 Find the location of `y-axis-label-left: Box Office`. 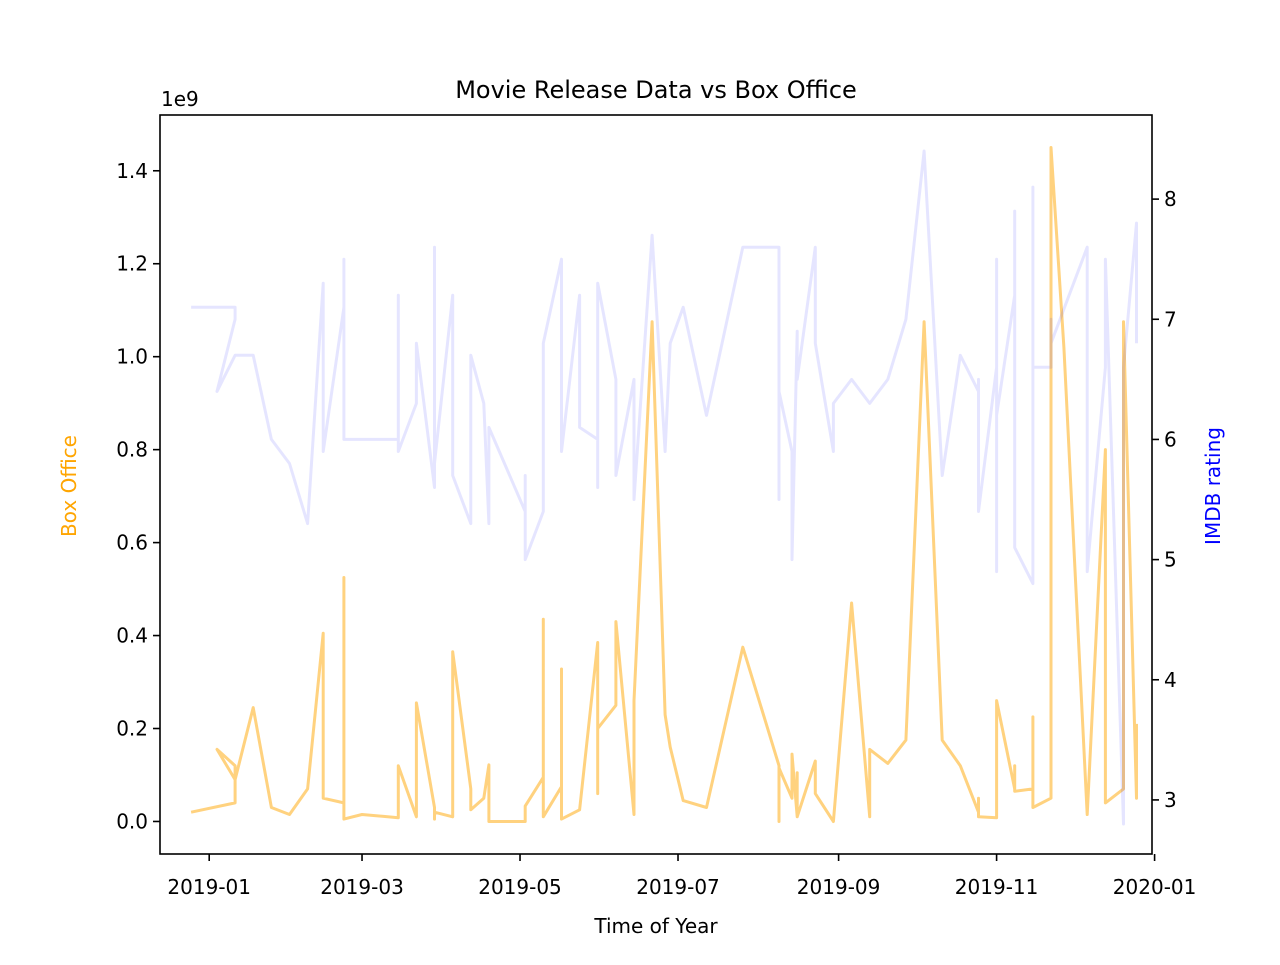

y-axis-label-left: Box Office is located at coordinates (69, 486).